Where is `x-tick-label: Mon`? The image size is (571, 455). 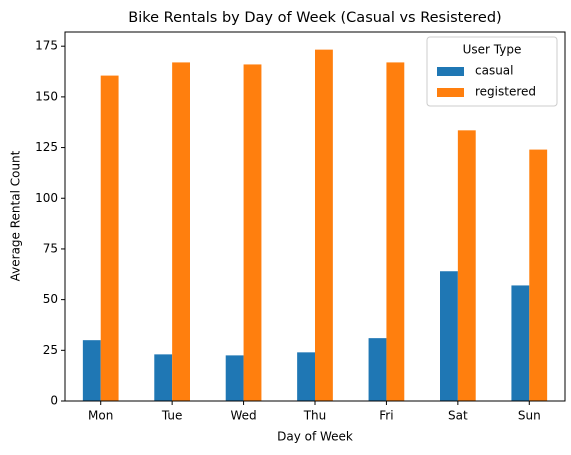
x-tick-label: Mon is located at coordinates (100, 416).